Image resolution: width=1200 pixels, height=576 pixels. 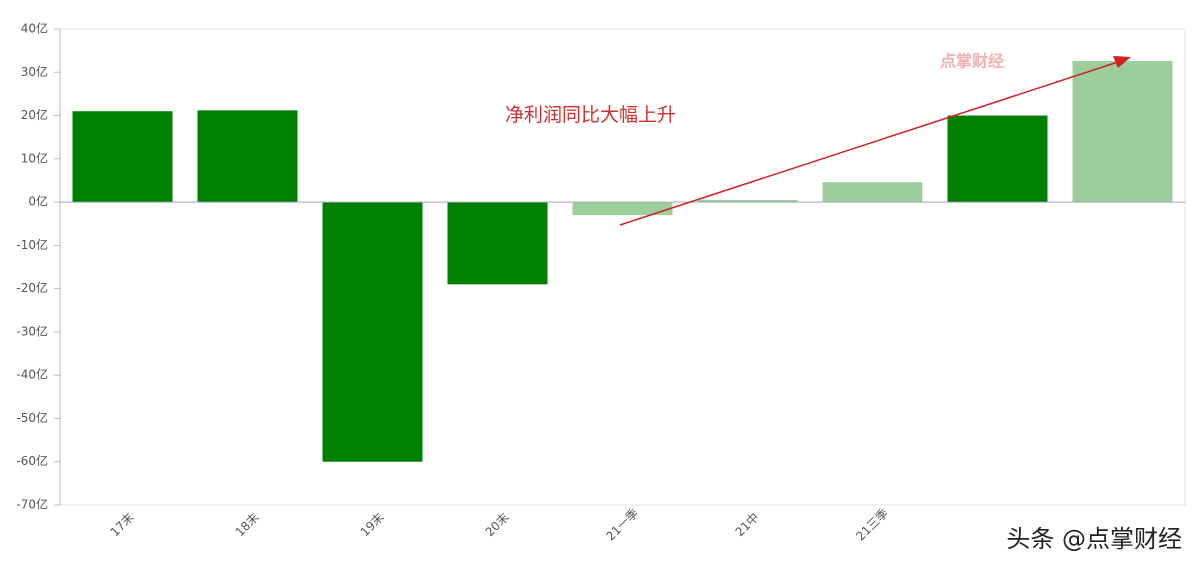 What do you see at coordinates (34, 157) in the screenshot?
I see `y-tick-label: 10亿` at bounding box center [34, 157].